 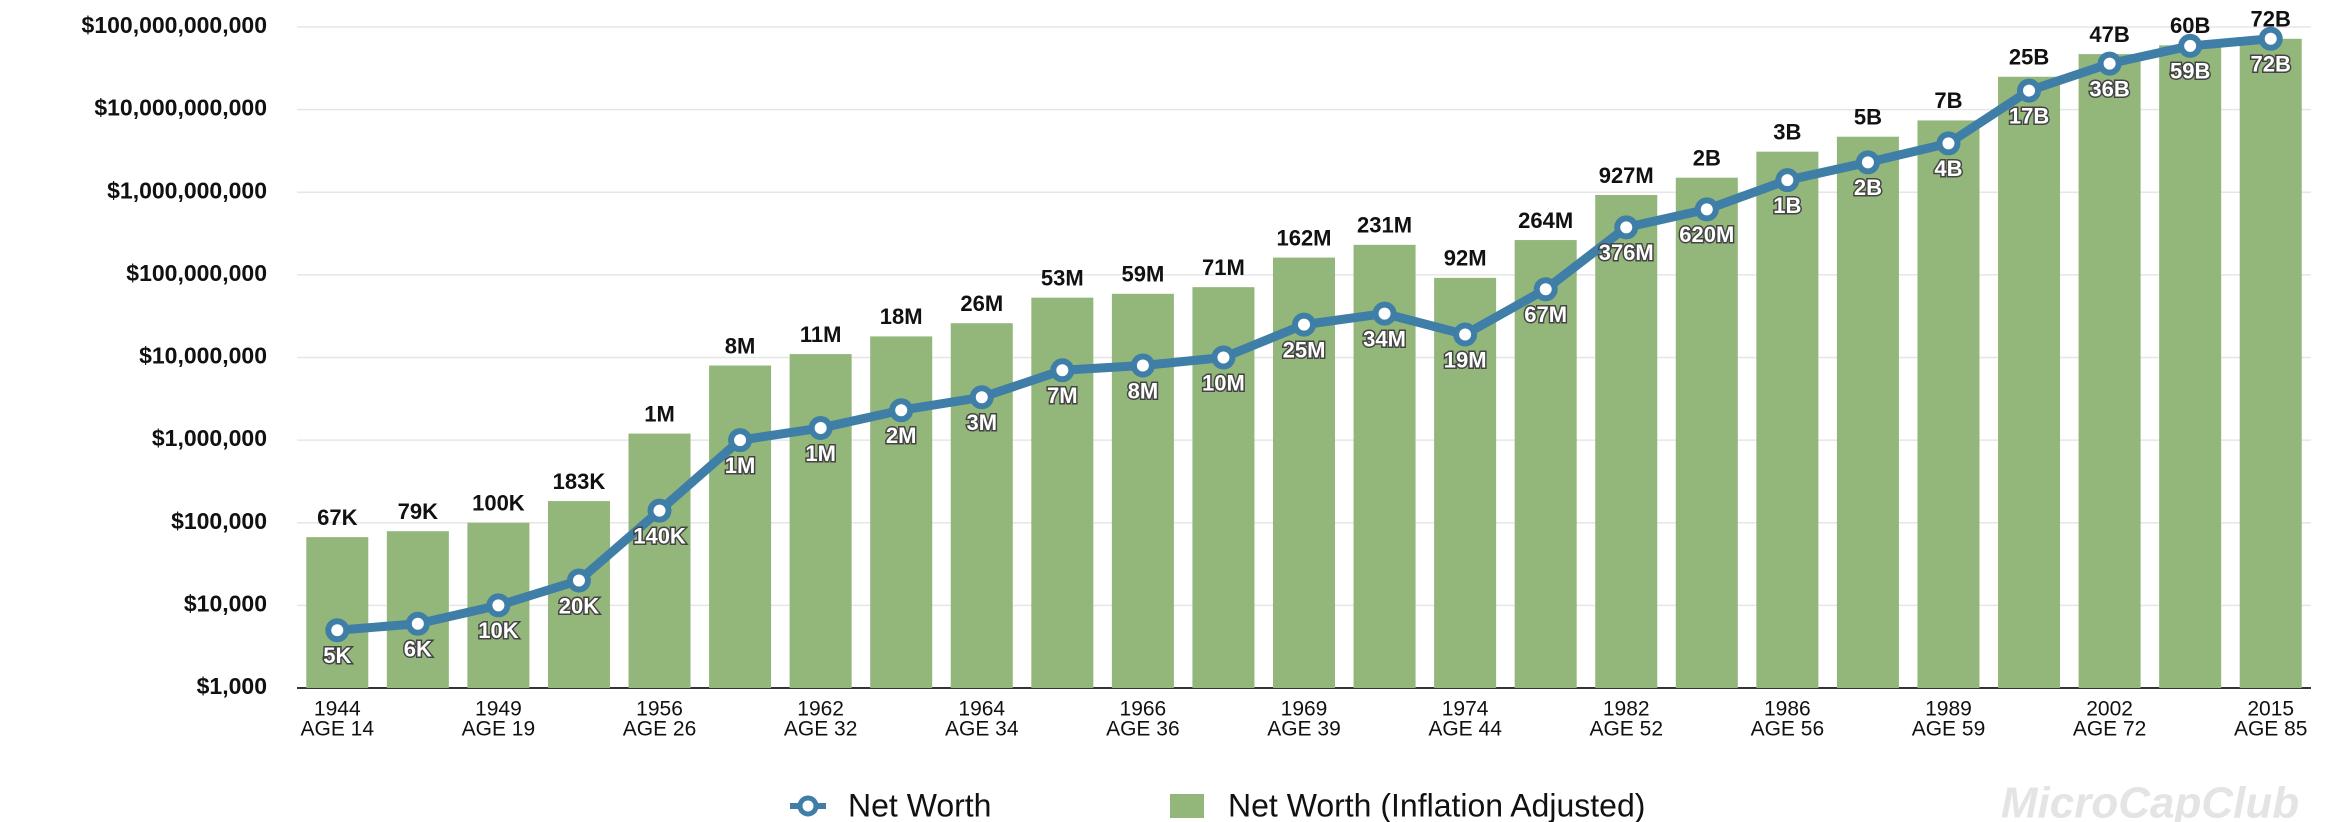 I want to click on bar-value-label: 25B, so click(x=2029, y=57).